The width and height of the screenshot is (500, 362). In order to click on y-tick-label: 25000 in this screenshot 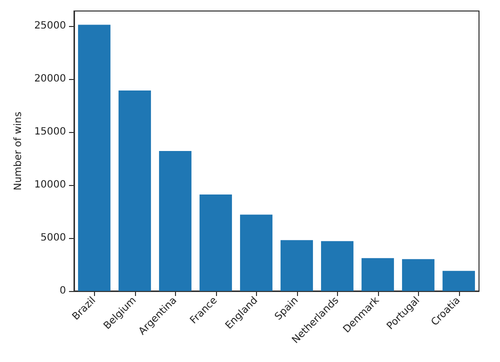, I will do `click(50, 26)`.